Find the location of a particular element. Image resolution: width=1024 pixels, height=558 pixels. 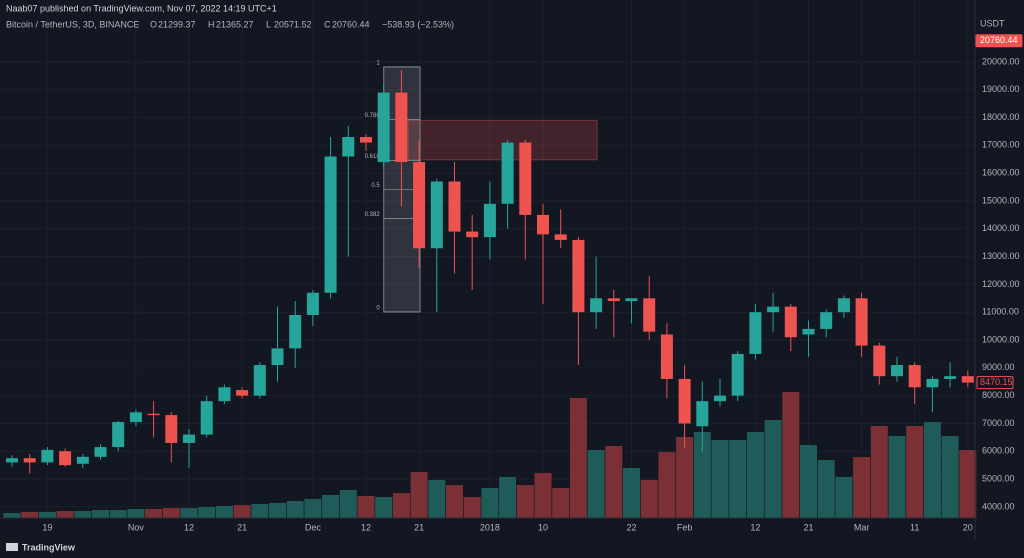

x-tick-label: 19 is located at coordinates (47, 527).